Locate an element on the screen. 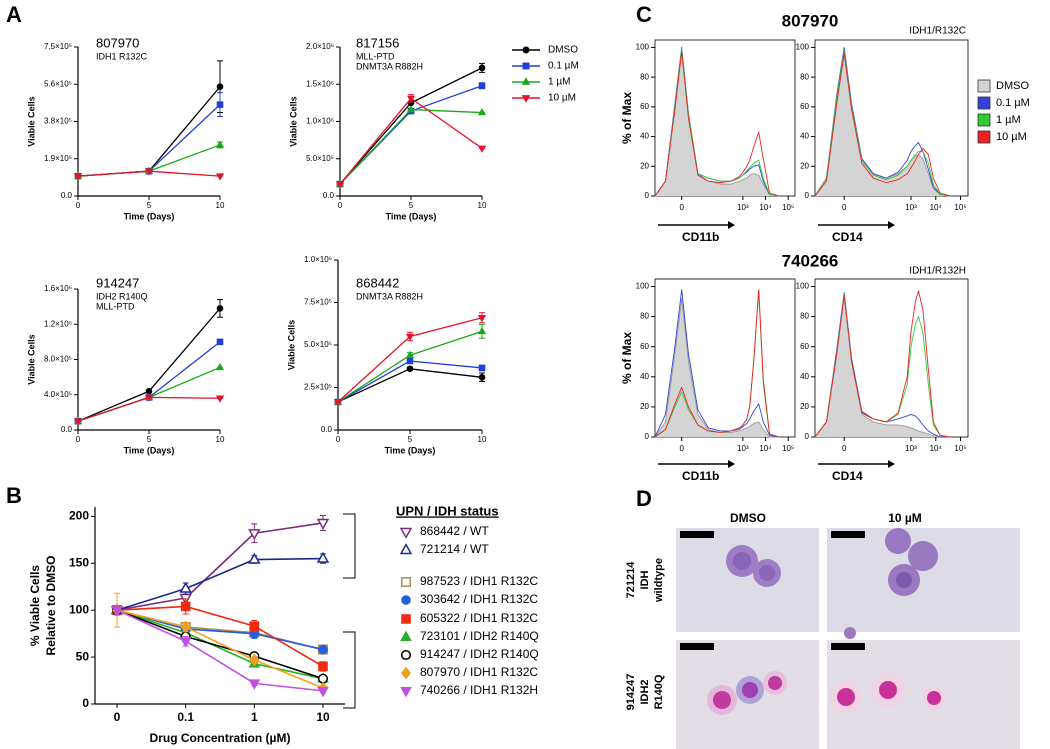 The image size is (1050, 749). chart-title: 868442 is located at coordinates (377, 282).